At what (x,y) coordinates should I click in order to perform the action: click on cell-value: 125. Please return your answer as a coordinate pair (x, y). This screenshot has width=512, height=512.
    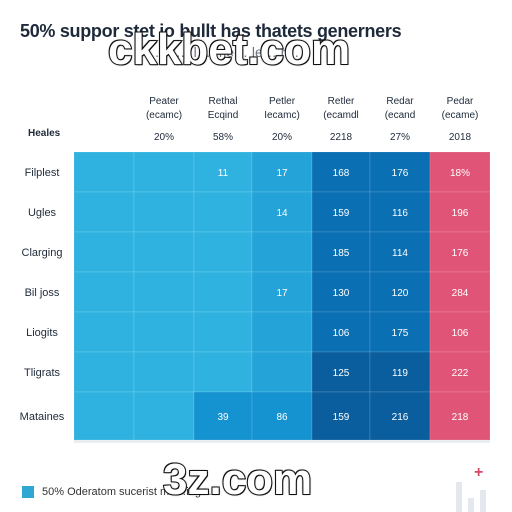
    Looking at the image, I should click on (341, 373).